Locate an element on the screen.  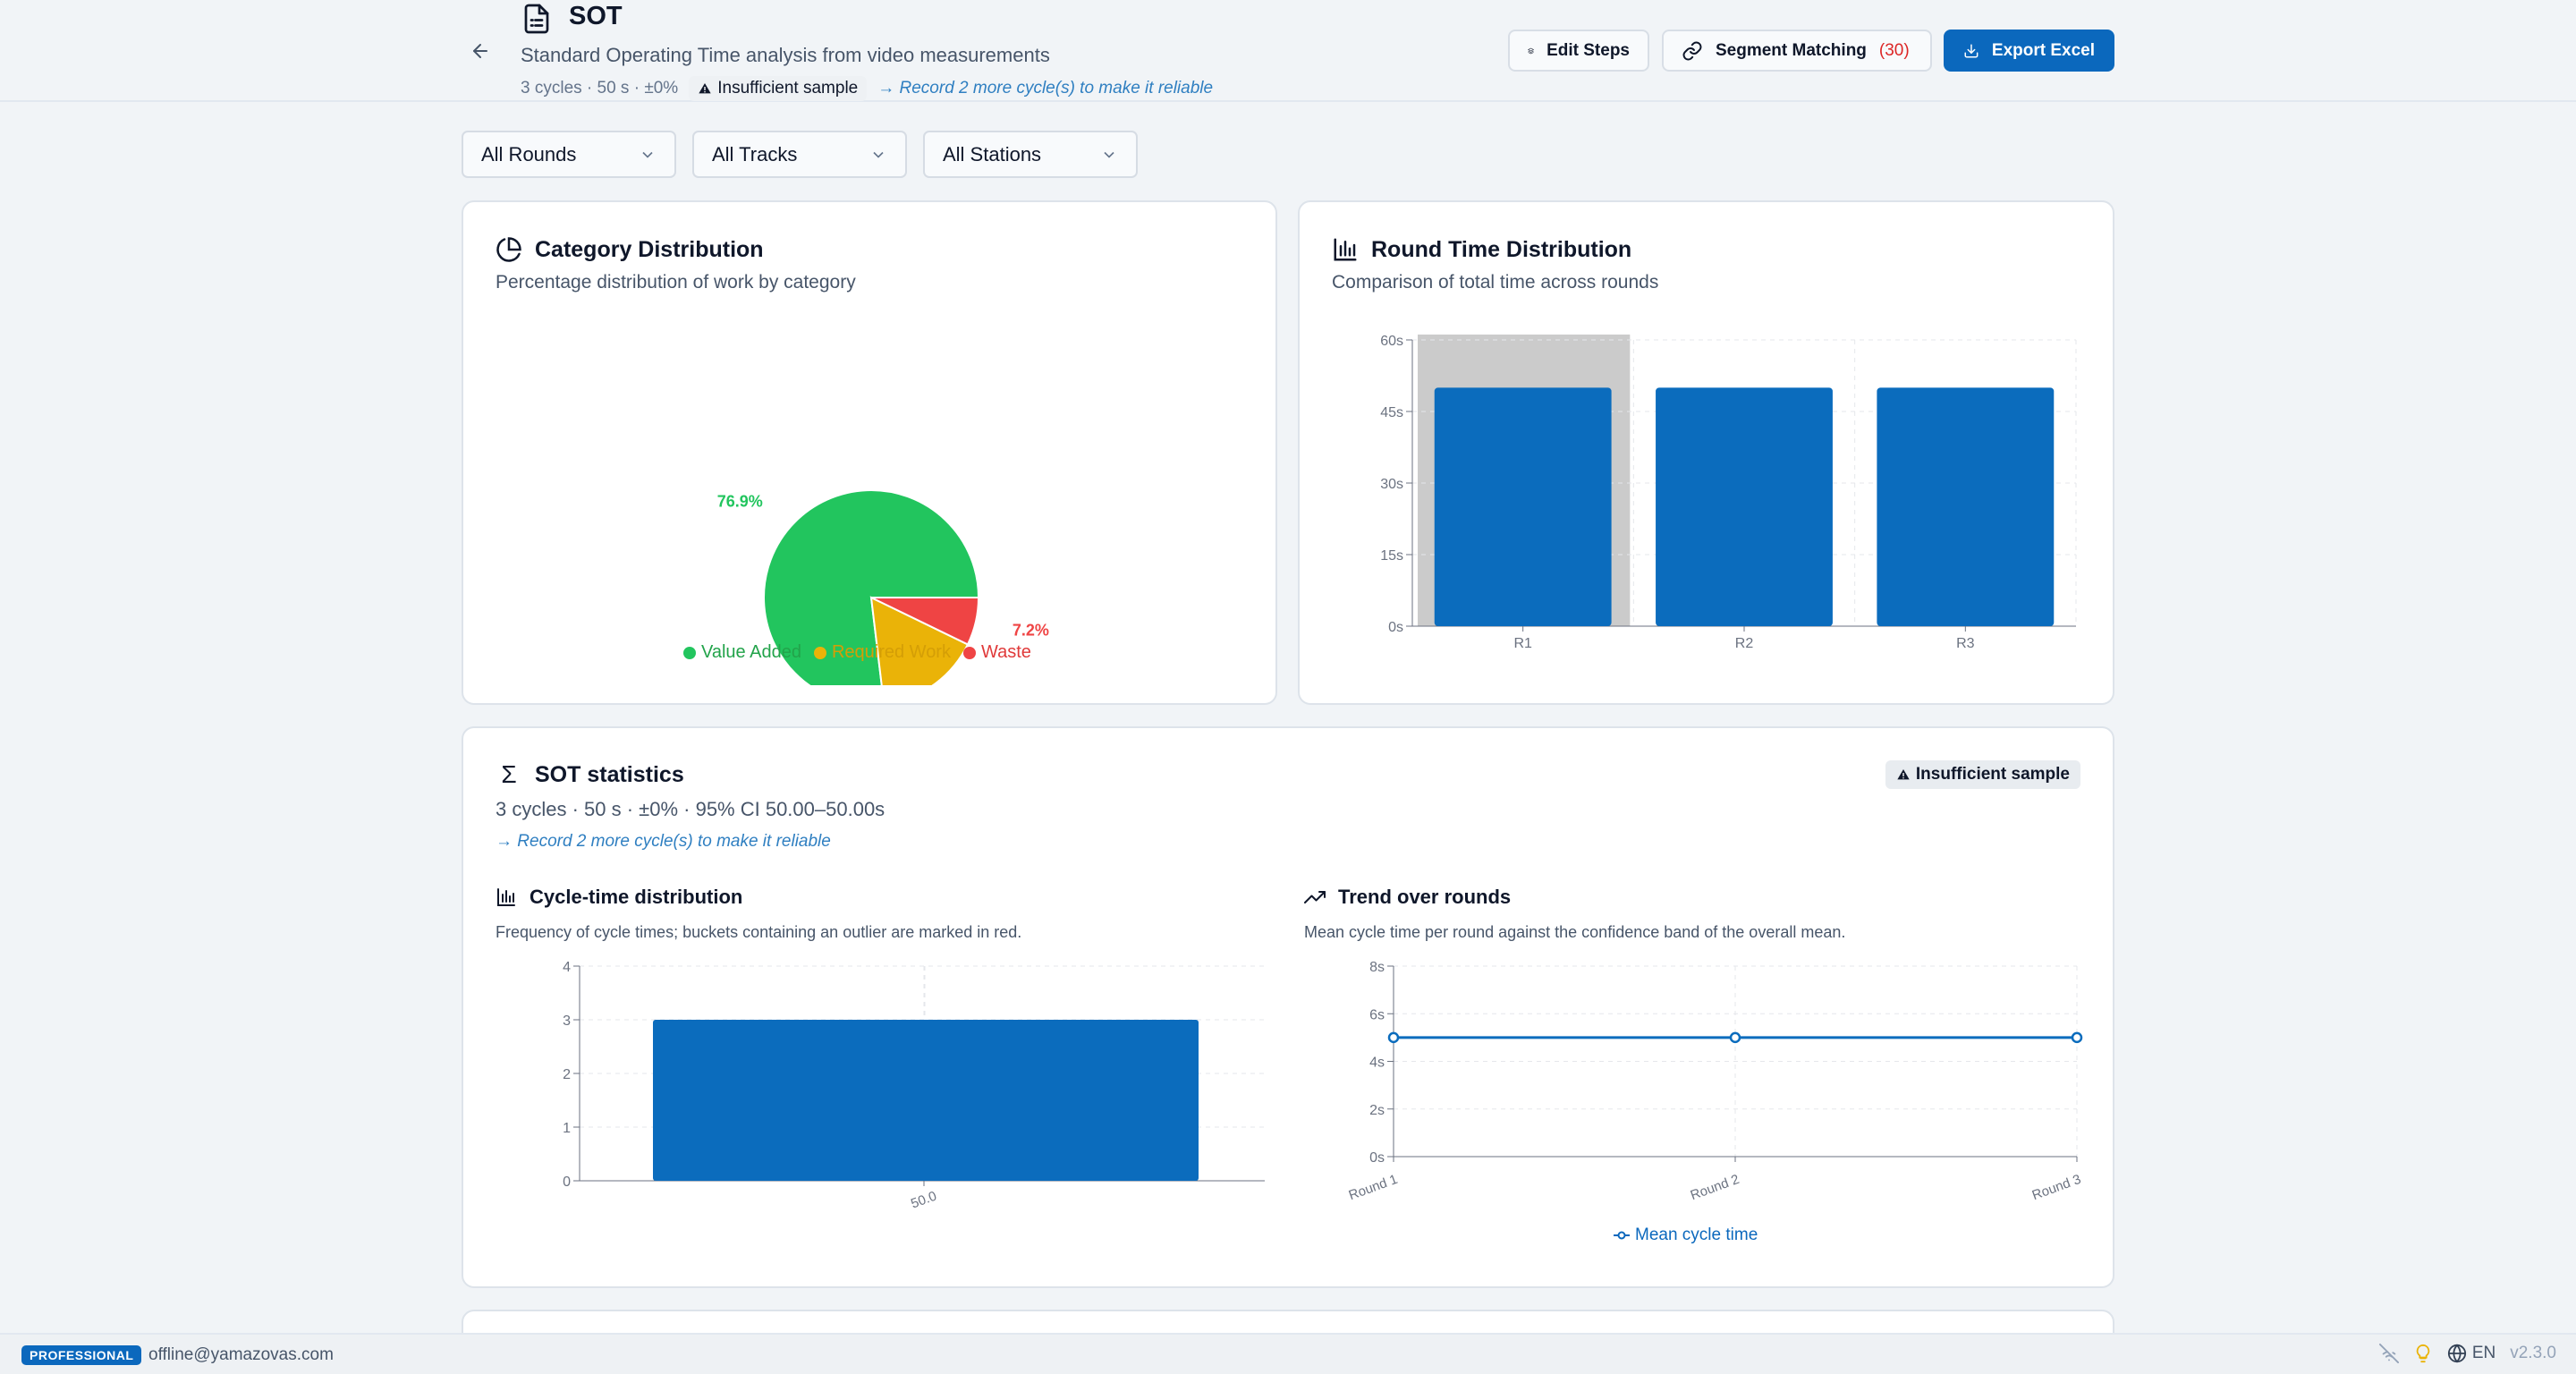
legend-label: Value Added is located at coordinates (751, 652).